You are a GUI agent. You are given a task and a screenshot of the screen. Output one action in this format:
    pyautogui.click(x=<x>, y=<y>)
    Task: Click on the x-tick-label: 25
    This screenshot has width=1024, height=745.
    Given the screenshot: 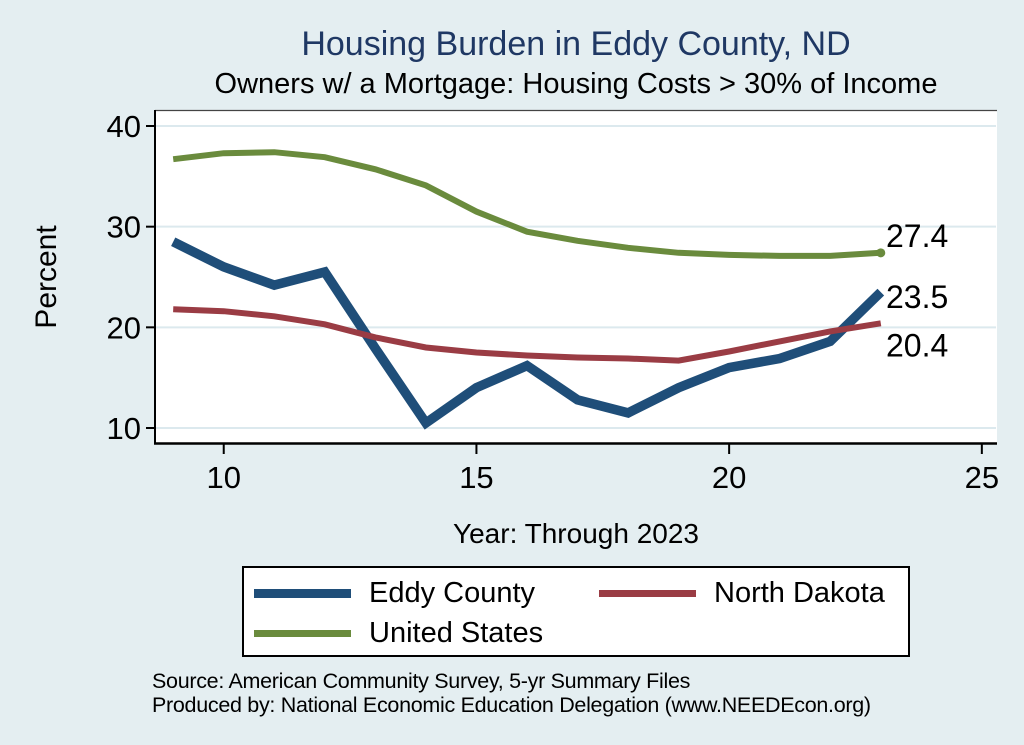 What is the action you would take?
    pyautogui.click(x=982, y=477)
    